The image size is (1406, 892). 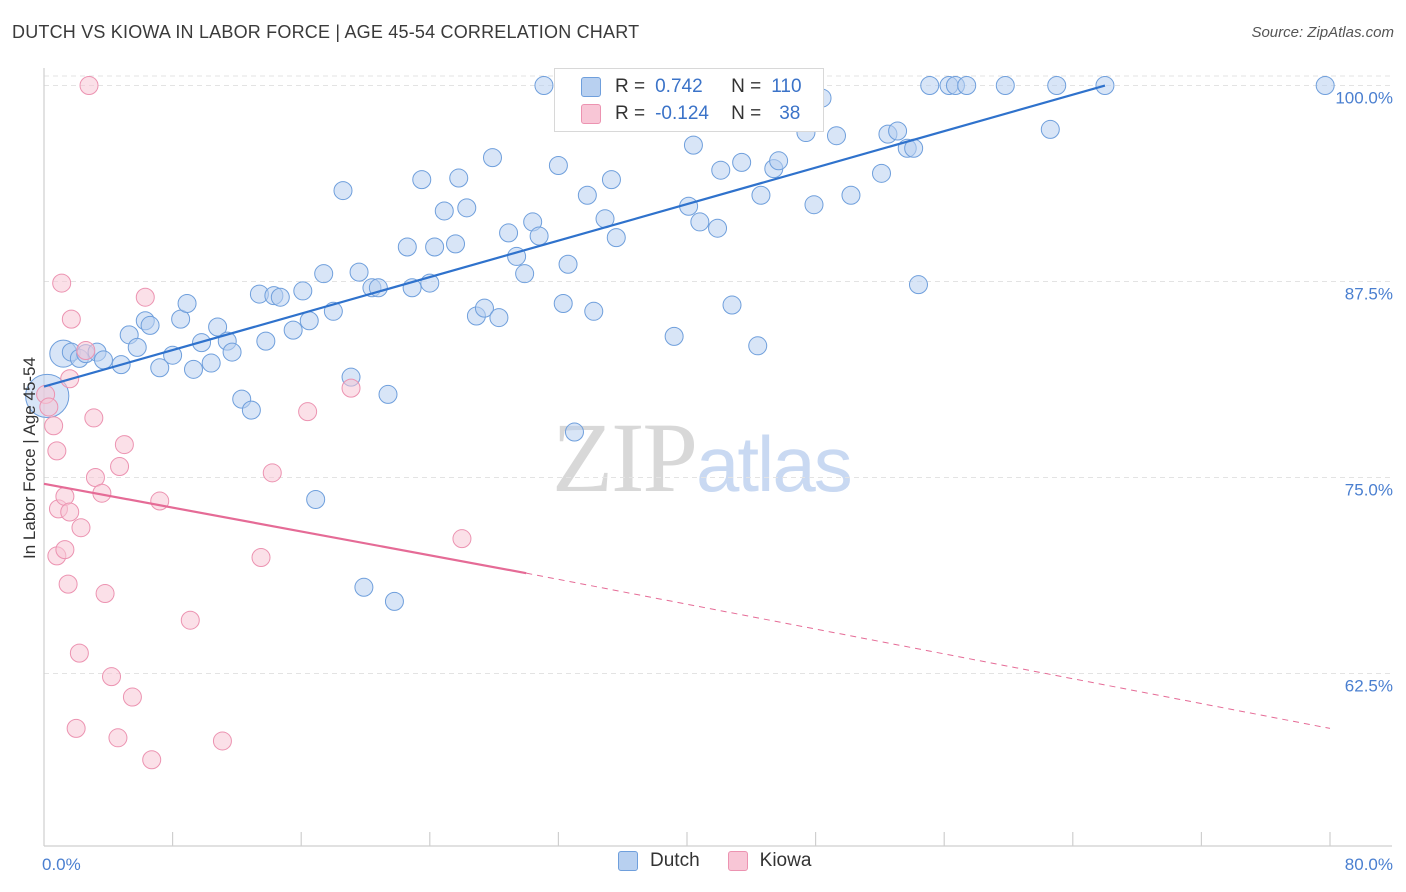 I want to click on watermark-atlas: atlas, so click(x=774, y=464).